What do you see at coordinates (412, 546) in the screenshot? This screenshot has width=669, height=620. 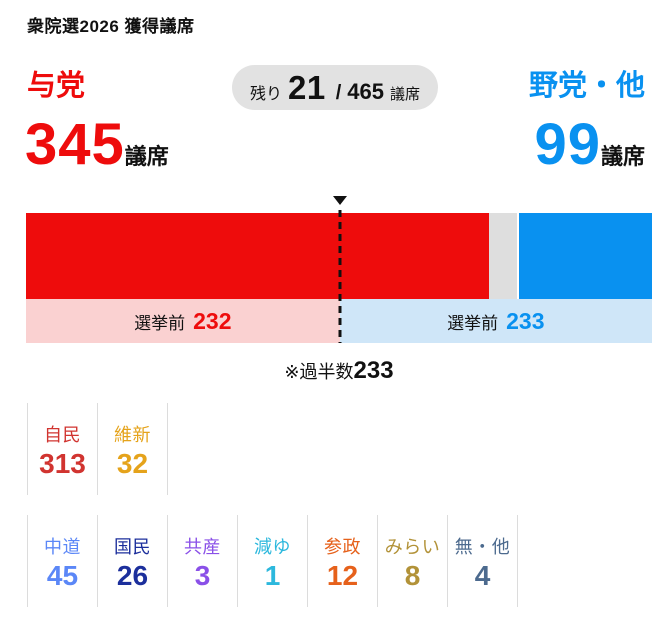 I see `party-name: みらい` at bounding box center [412, 546].